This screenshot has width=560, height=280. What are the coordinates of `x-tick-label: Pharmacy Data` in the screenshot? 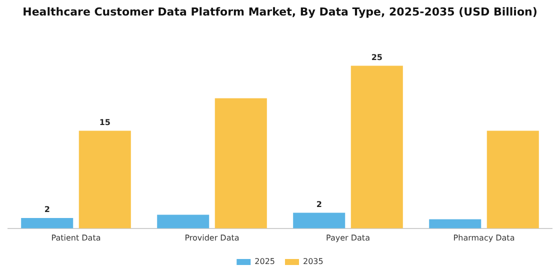 It's located at (484, 237).